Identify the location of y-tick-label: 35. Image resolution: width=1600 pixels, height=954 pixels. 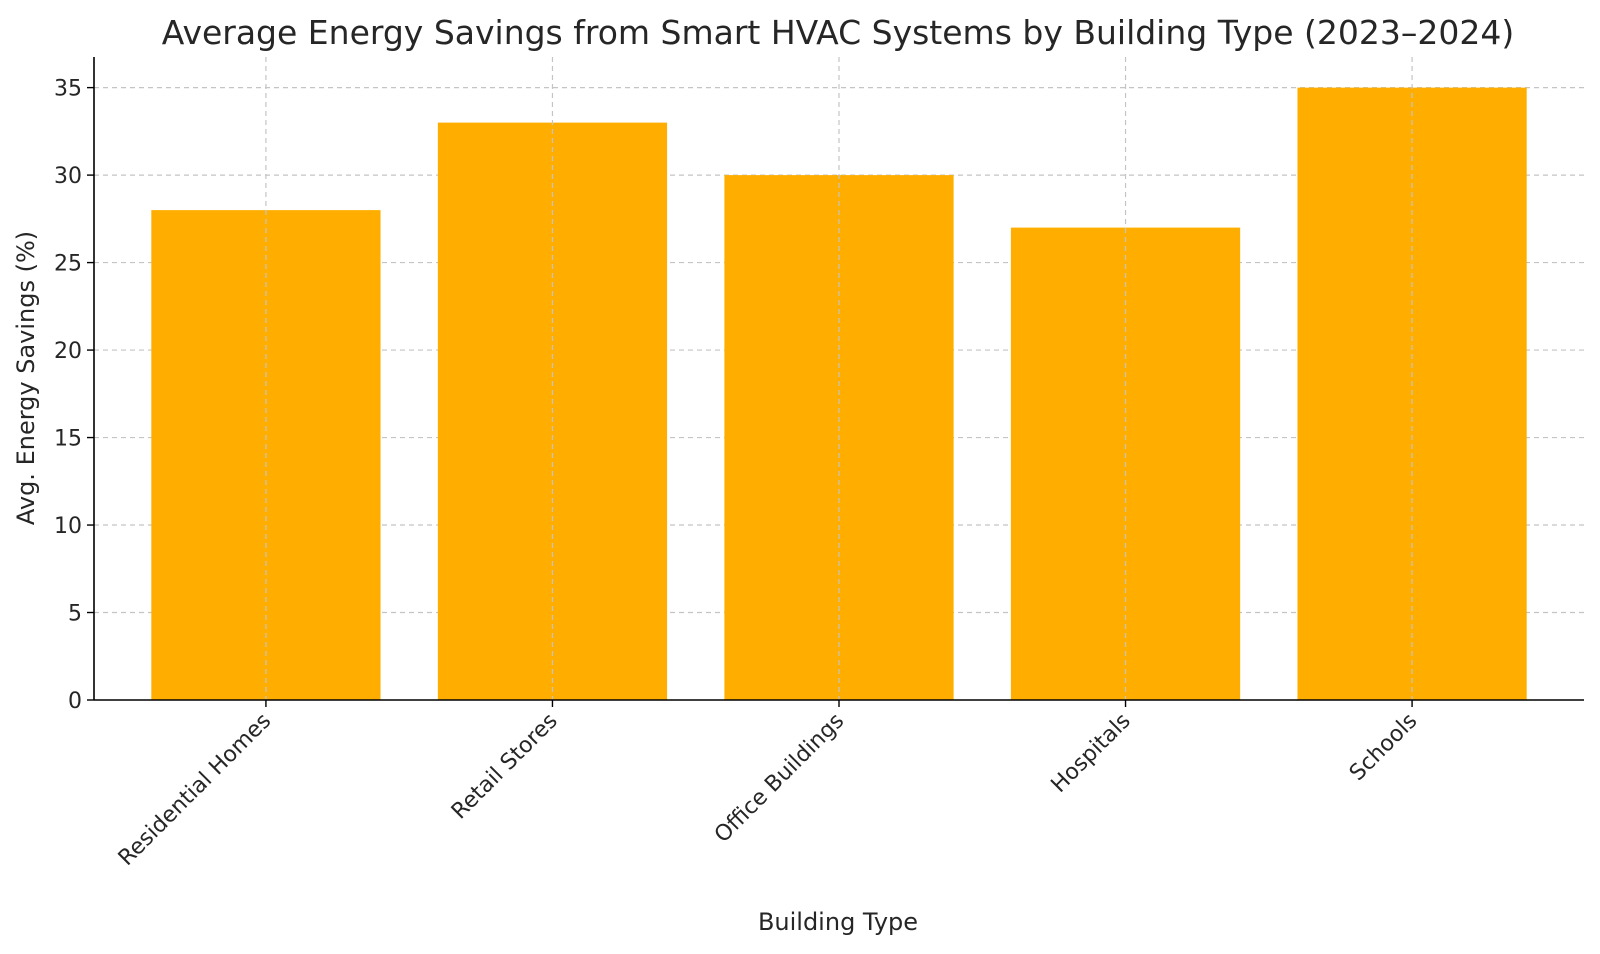
(68, 89).